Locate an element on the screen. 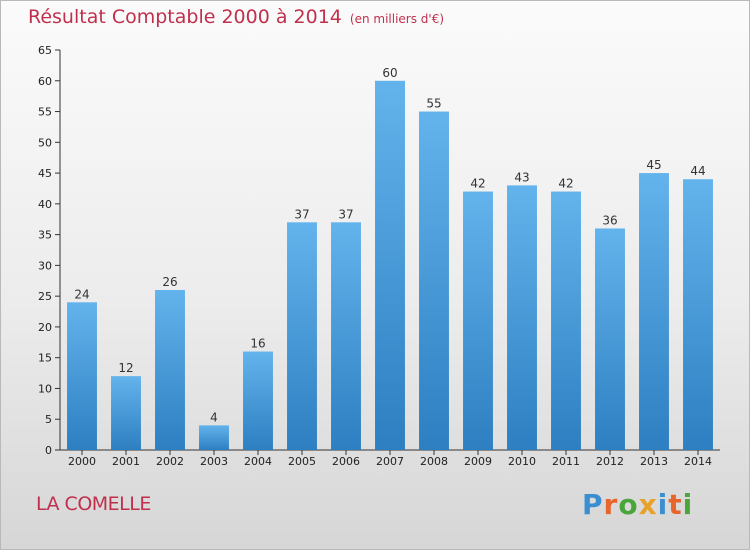 This screenshot has height=550, width=750. x-tick-label-2012: 2012 is located at coordinates (610, 461).